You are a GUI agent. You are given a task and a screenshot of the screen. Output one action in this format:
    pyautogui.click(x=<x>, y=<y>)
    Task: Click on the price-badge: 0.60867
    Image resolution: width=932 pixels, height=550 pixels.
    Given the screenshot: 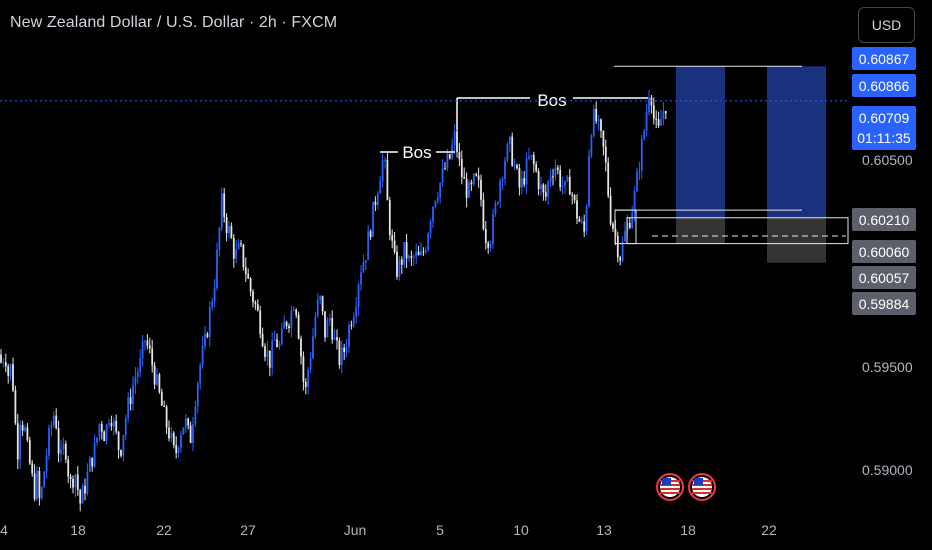 What is the action you would take?
    pyautogui.click(x=884, y=58)
    